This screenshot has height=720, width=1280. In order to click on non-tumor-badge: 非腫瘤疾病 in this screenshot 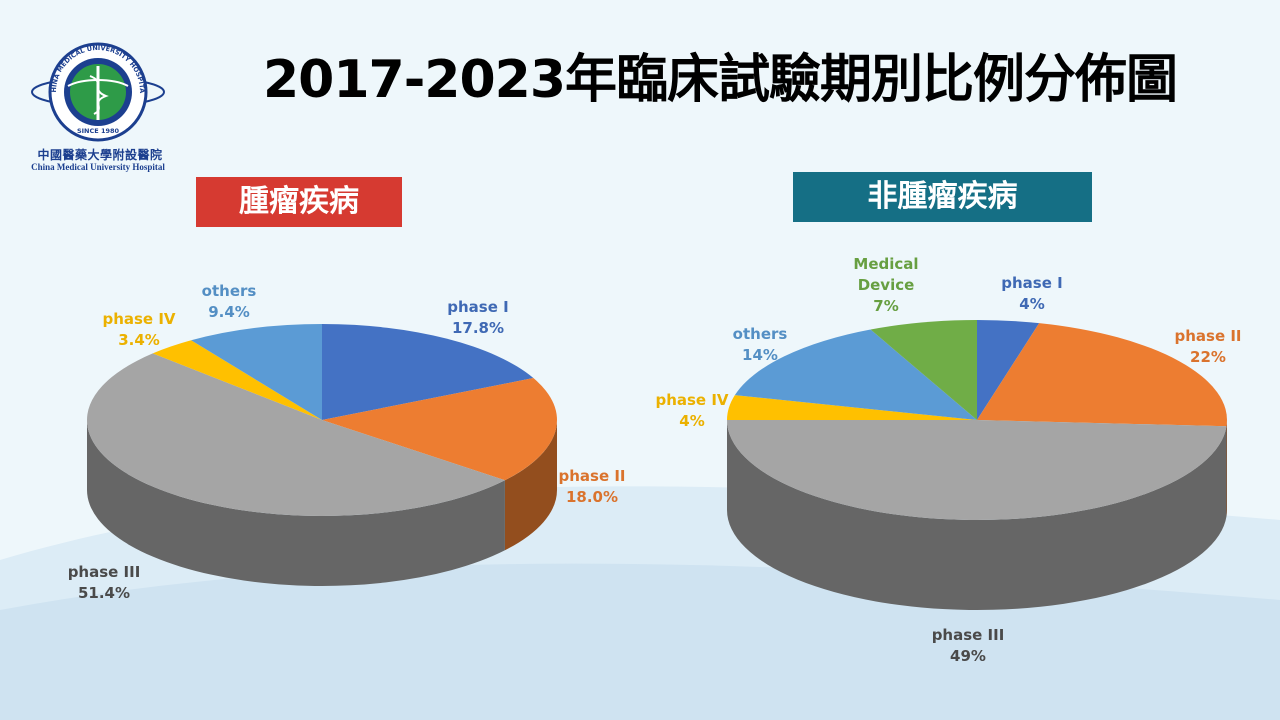, I will do `click(942, 197)`.